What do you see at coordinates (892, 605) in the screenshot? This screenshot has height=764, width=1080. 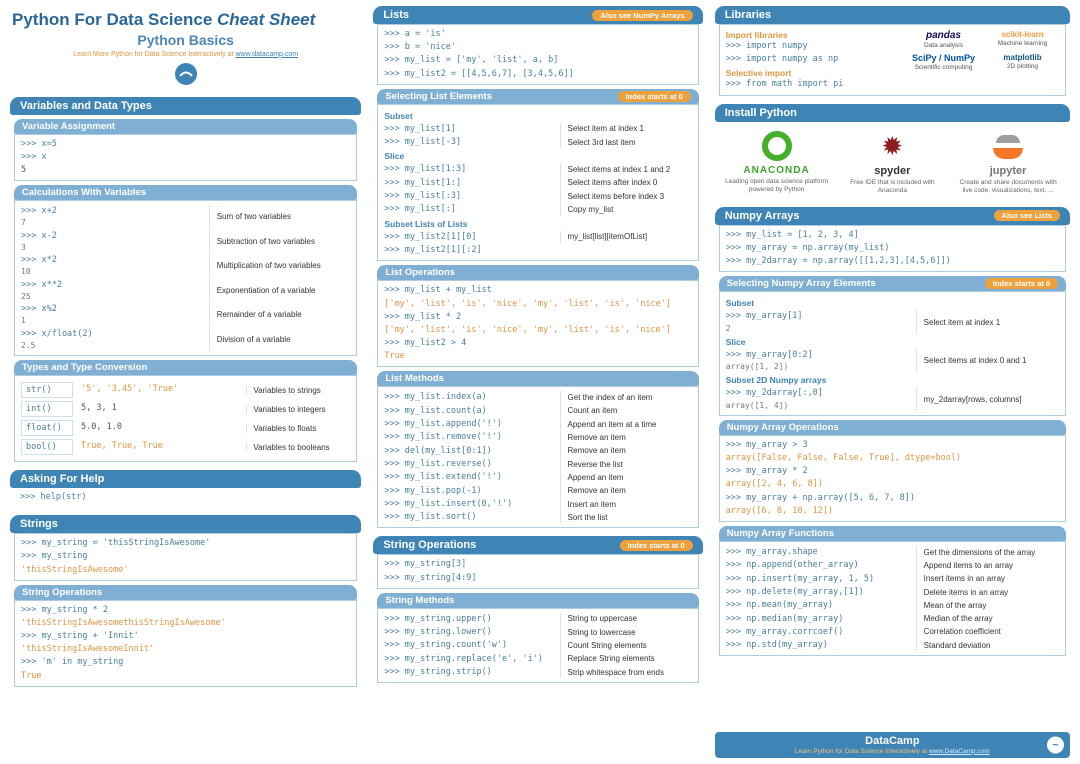 I see `table-row: >>> np.mean(my_array) Mean of the array` at bounding box center [892, 605].